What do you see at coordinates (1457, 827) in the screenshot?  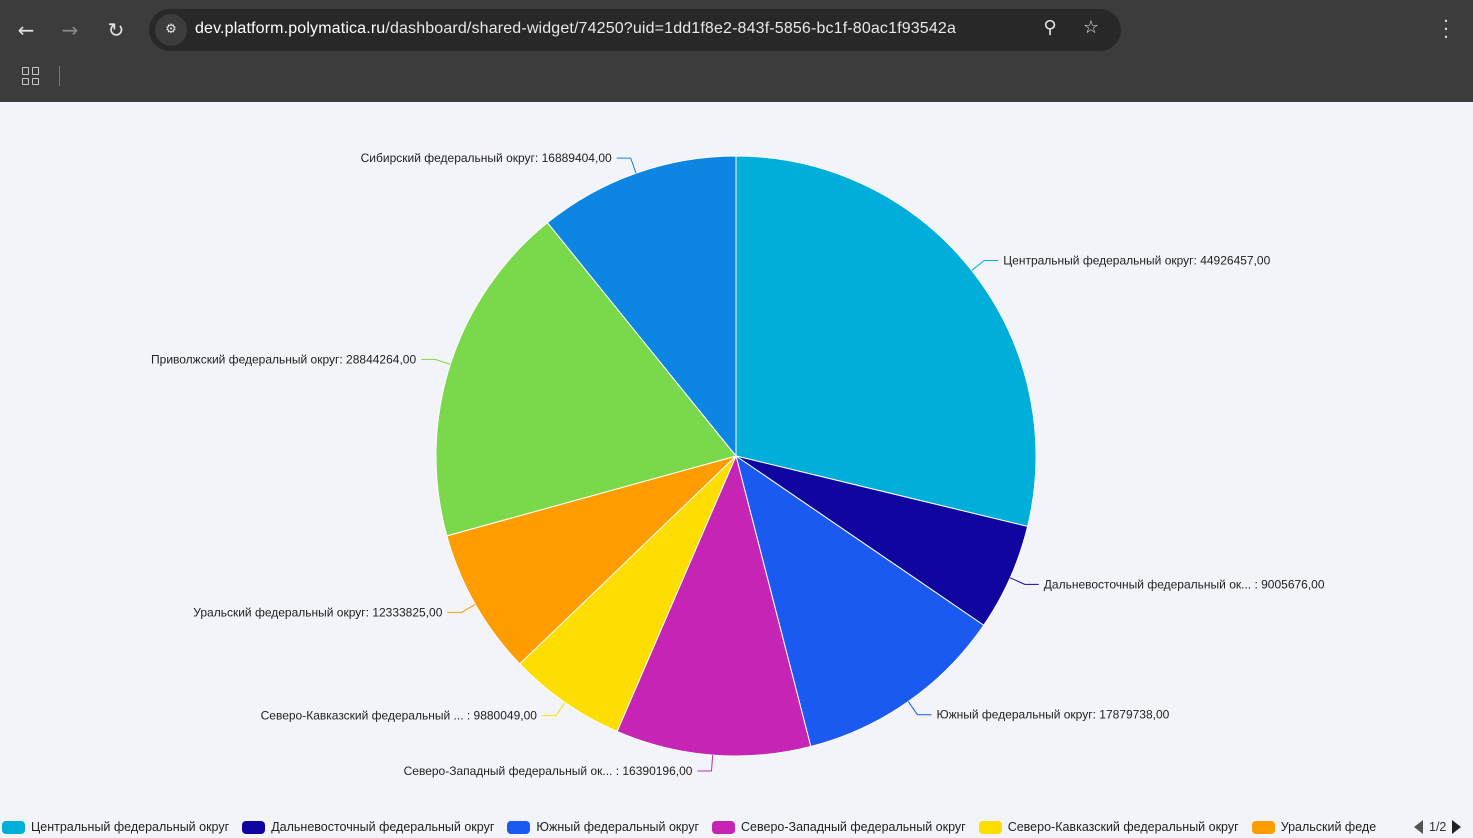 I see `legend-next-icon` at bounding box center [1457, 827].